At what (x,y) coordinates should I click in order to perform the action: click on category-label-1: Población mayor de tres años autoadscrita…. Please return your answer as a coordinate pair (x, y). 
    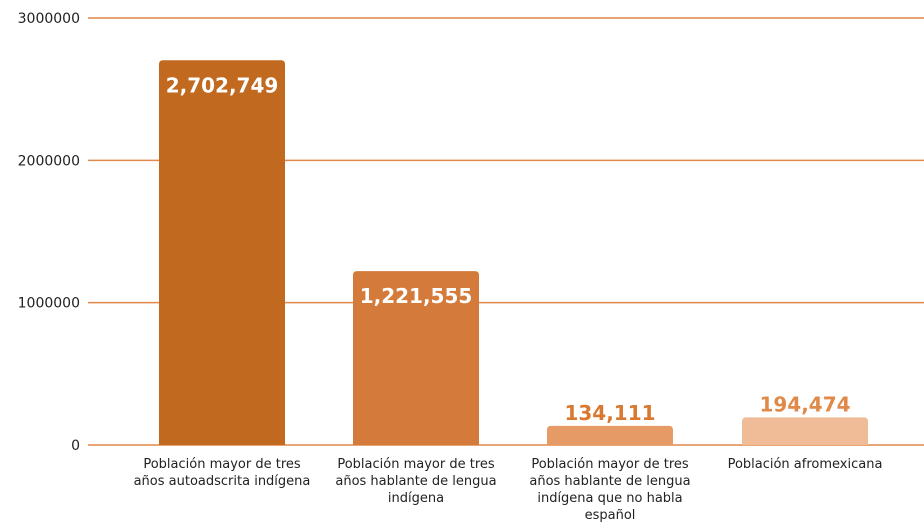
    Looking at the image, I should click on (222, 473).